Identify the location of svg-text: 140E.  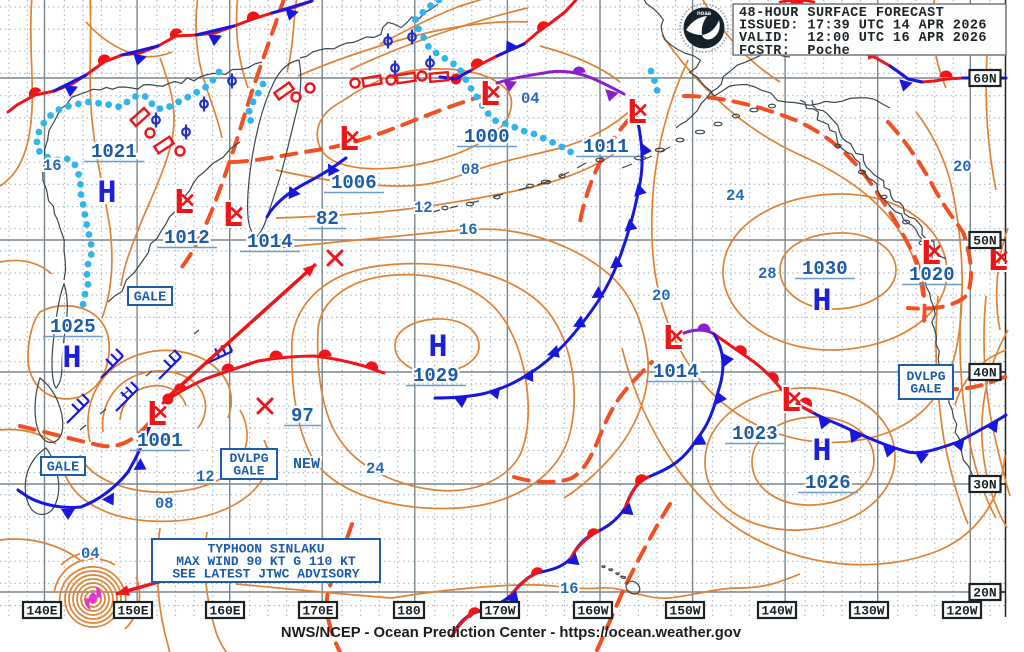
(41, 611).